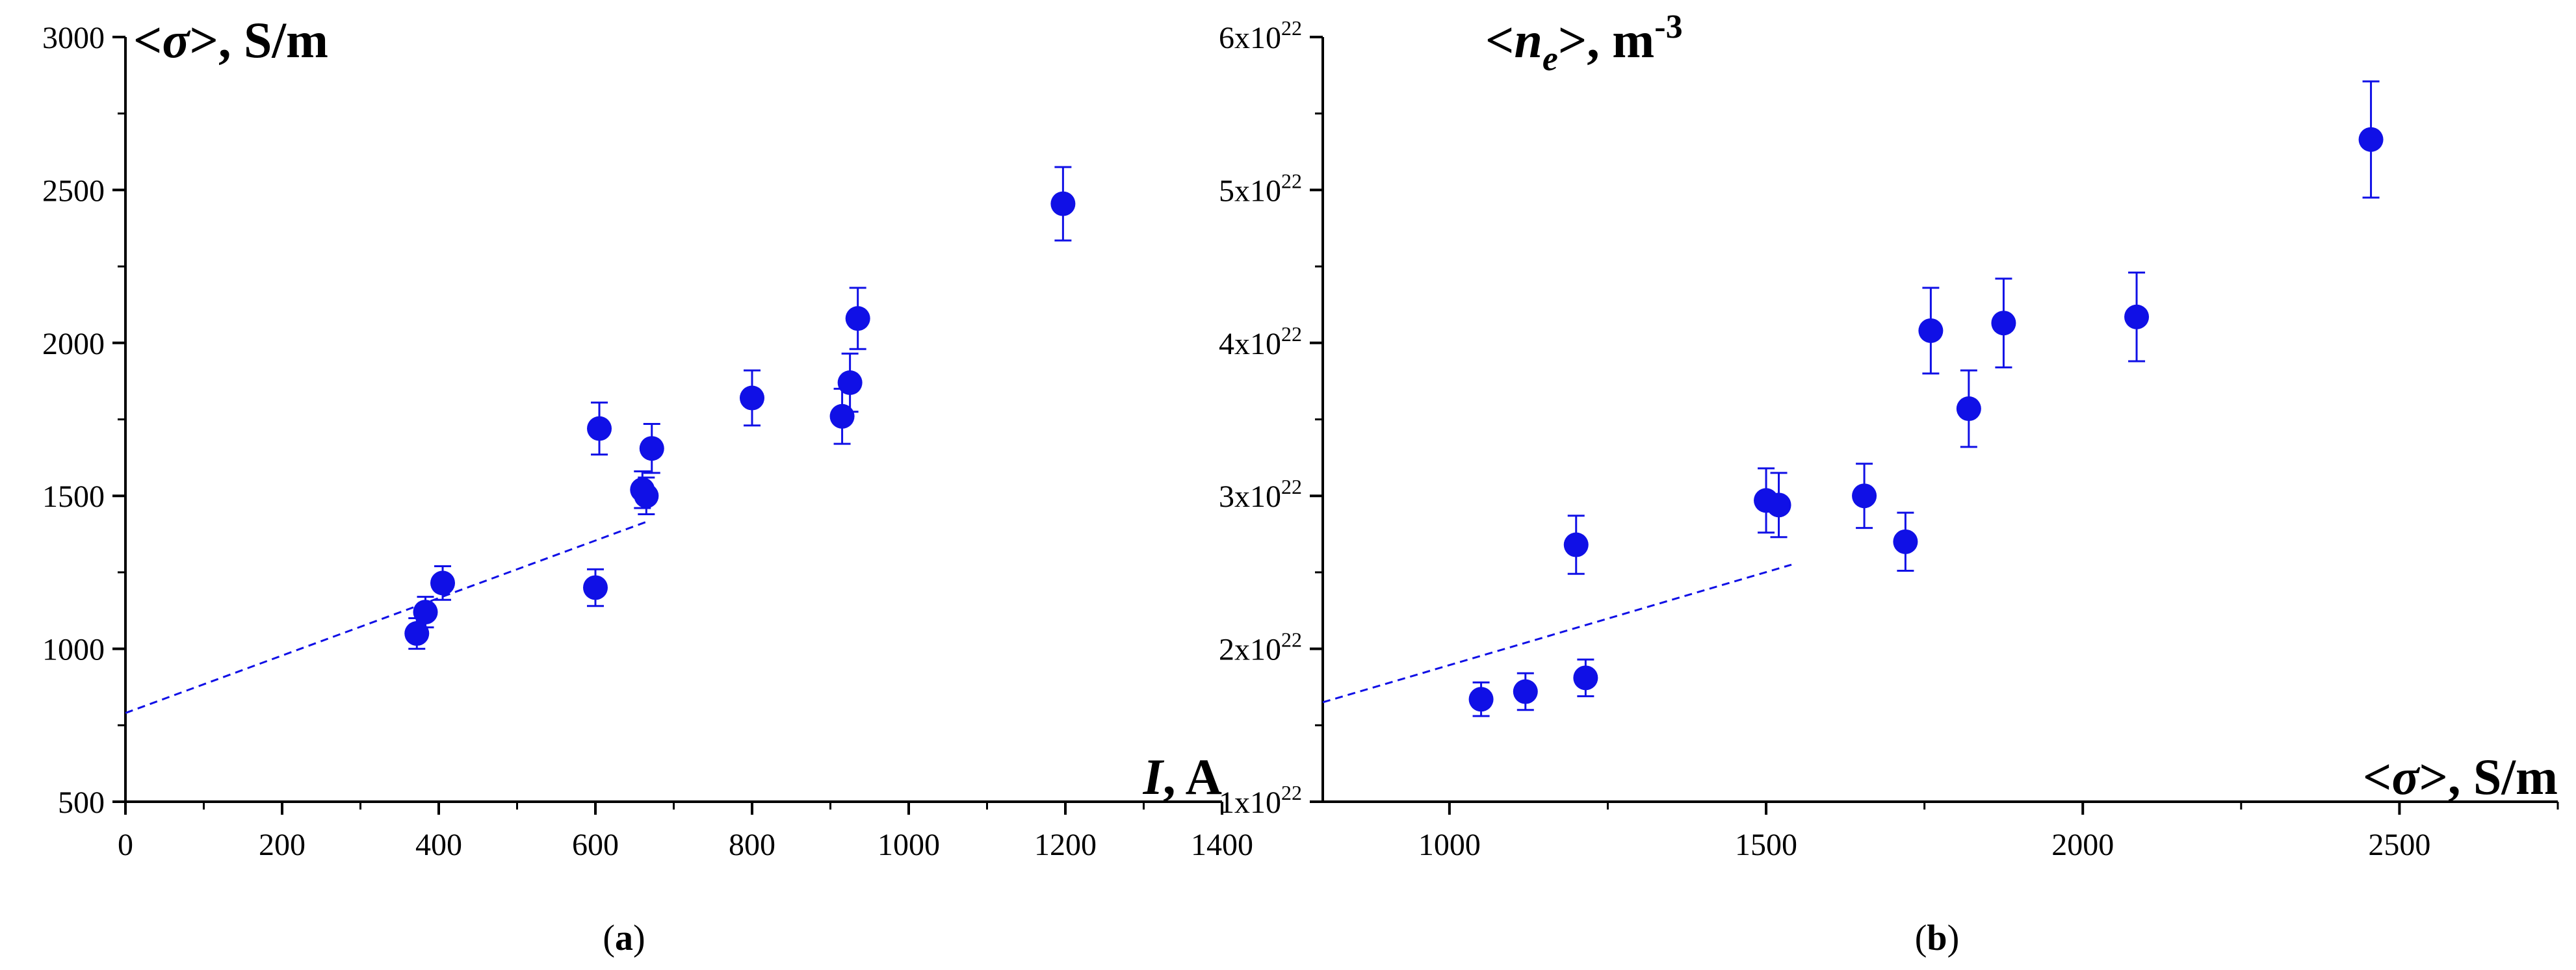 The height and width of the screenshot is (970, 2576). I want to click on panel-b-fit-line, so click(1557, 634).